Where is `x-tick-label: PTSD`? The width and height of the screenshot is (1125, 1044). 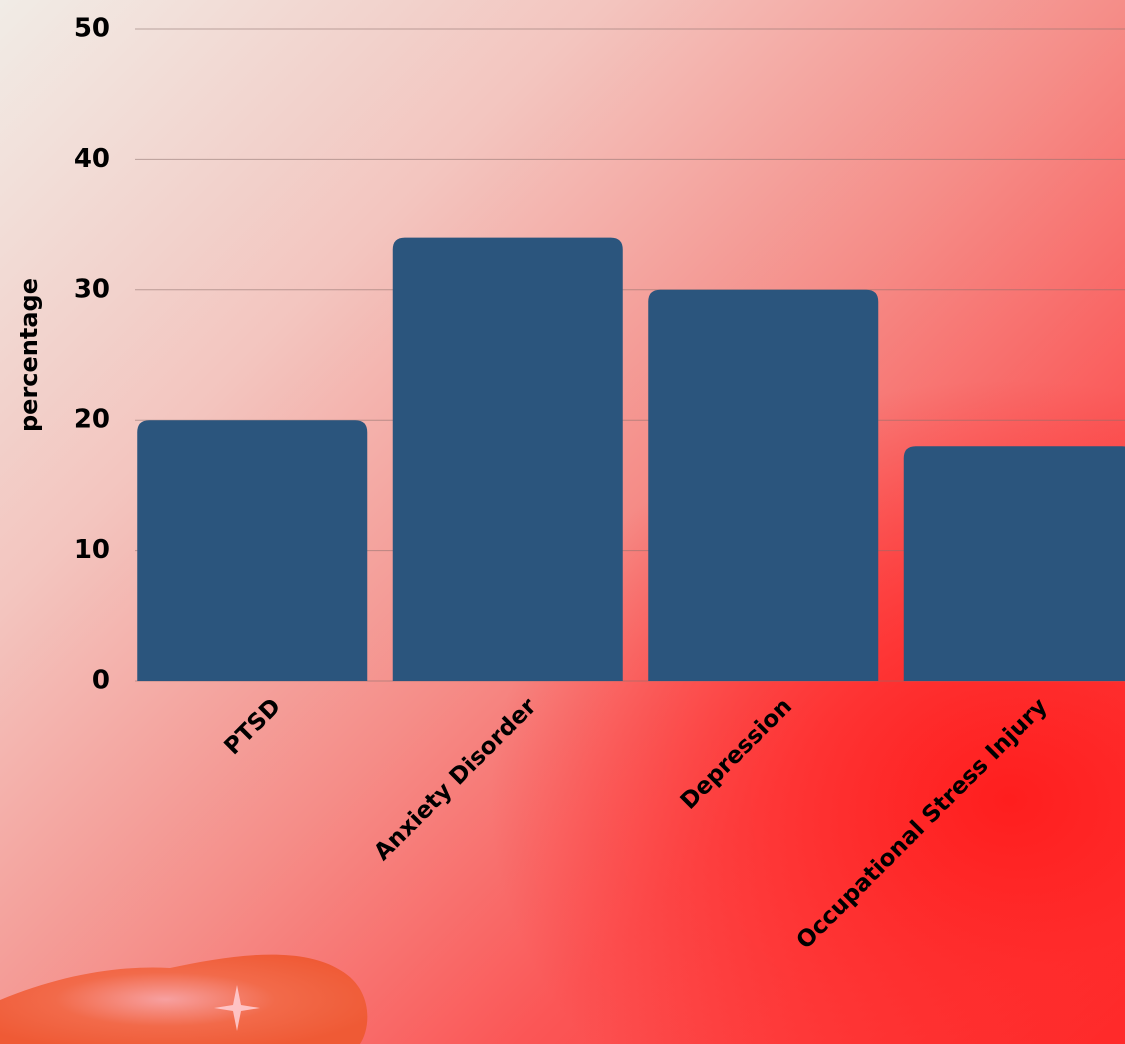
x-tick-label: PTSD is located at coordinates (252, 726).